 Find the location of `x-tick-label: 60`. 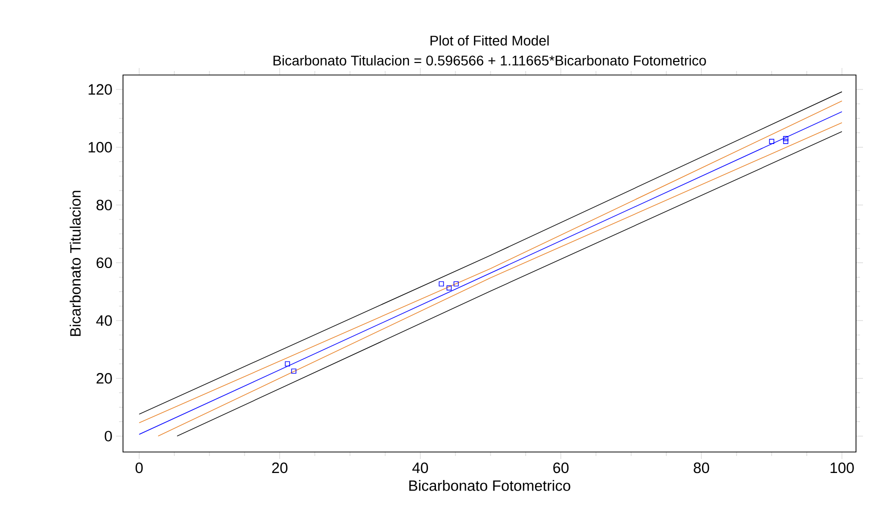

x-tick-label: 60 is located at coordinates (561, 468).